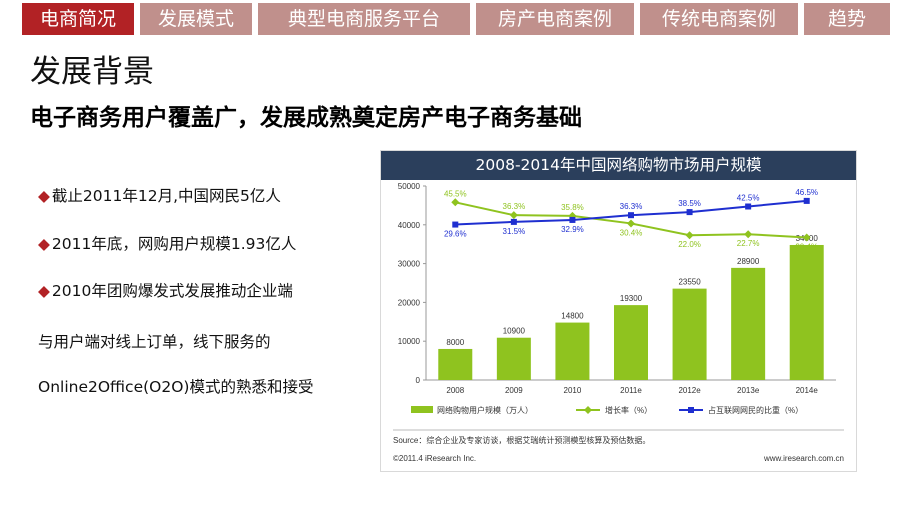 Image resolution: width=900 pixels, height=506 pixels. Describe the element at coordinates (631, 232) in the screenshot. I see `growth-rate-label: 30.4%` at that location.